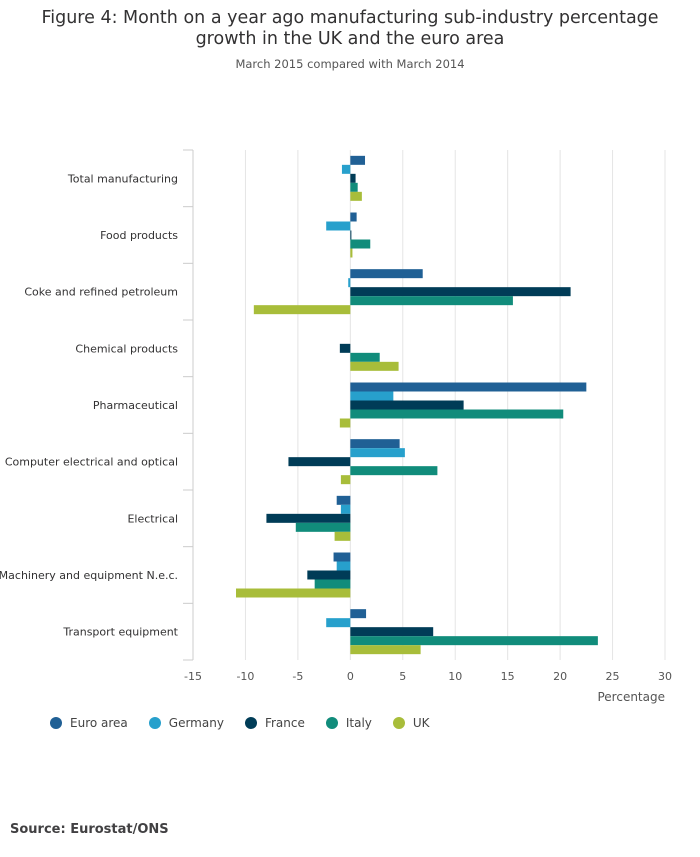 This screenshot has height=857, width=700. I want to click on x-tick-label-6: 15, so click(508, 676).